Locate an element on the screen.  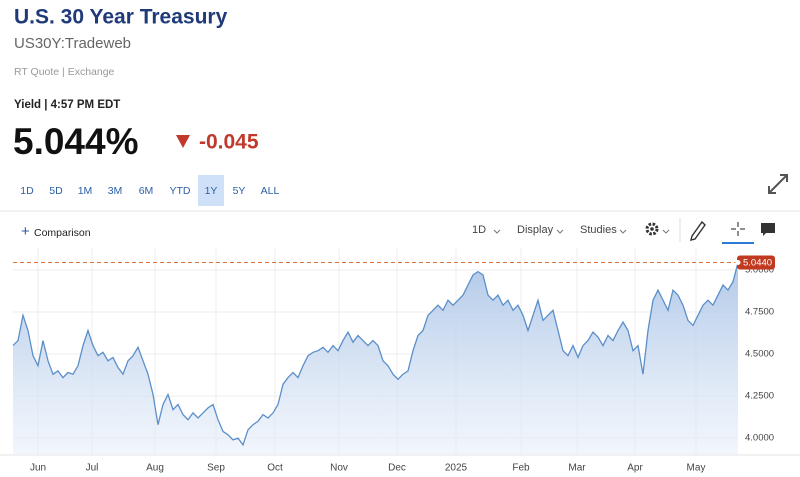
settings-icon is located at coordinates (657, 229).